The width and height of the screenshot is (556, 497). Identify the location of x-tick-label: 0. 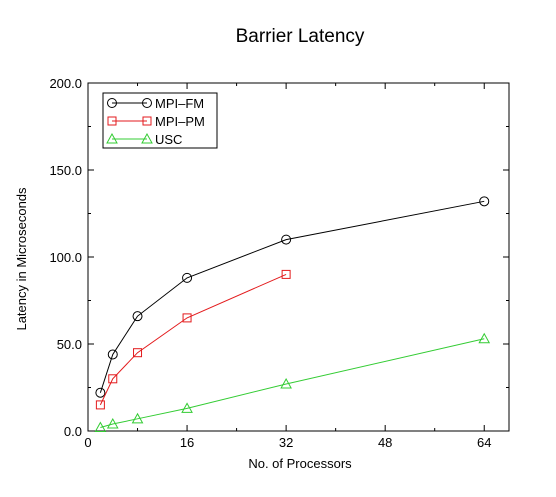
(87, 442).